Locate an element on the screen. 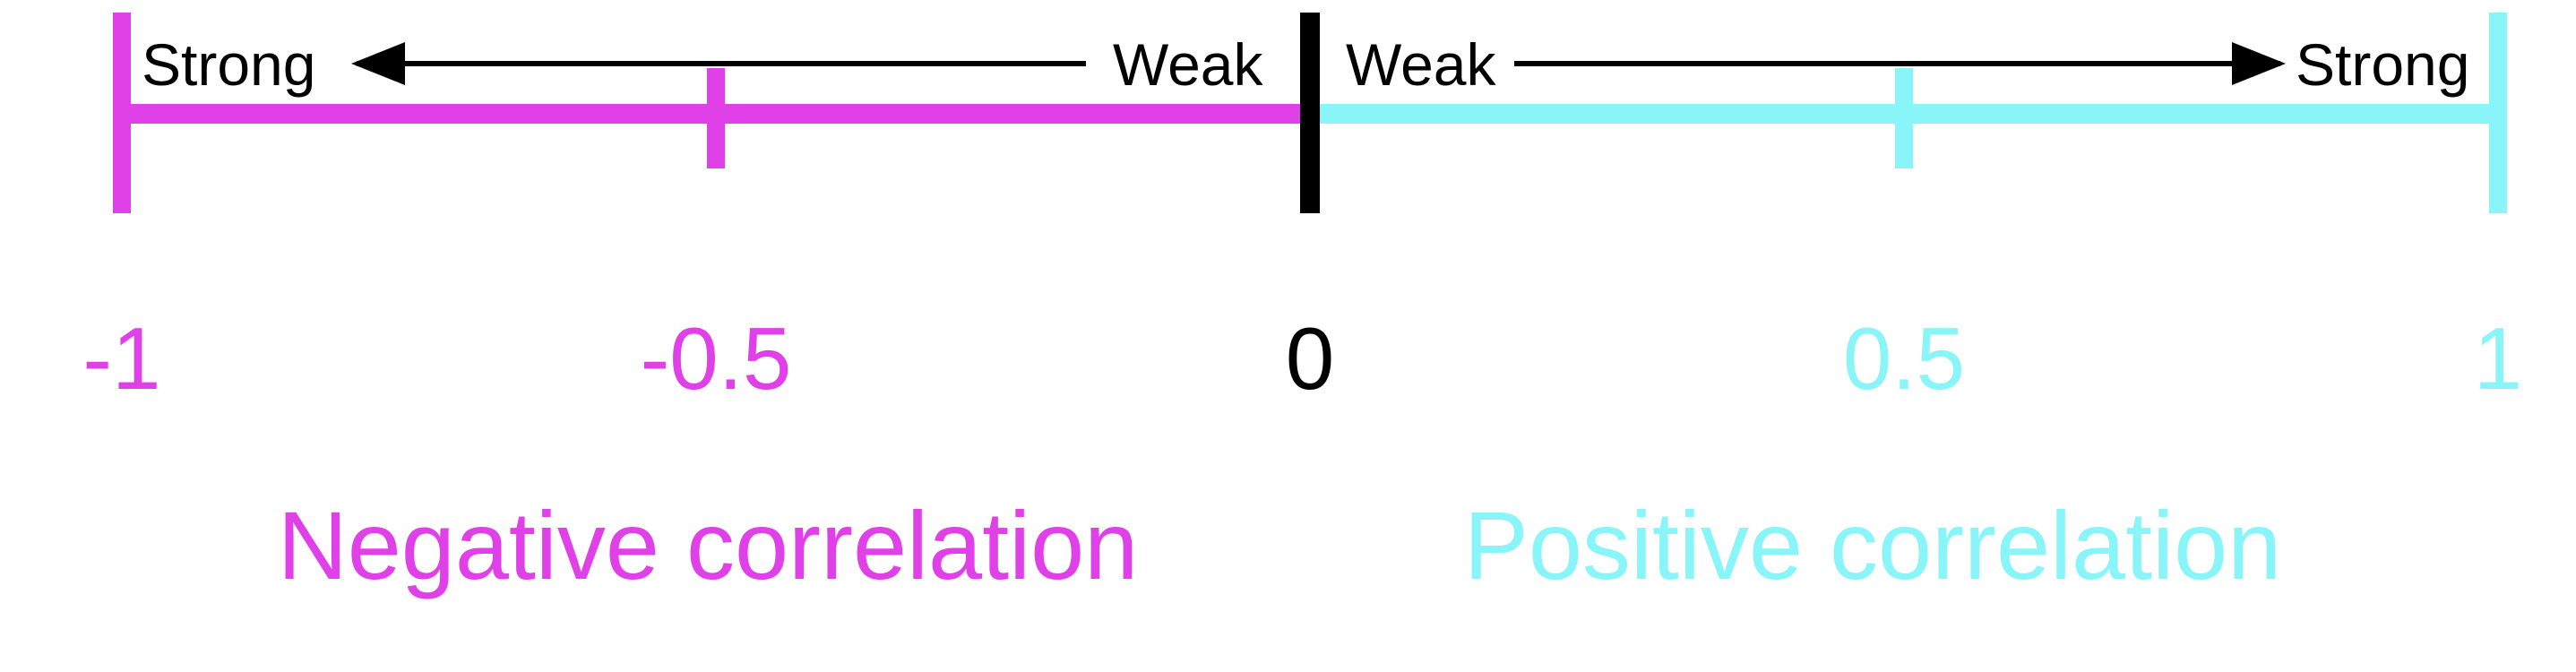 This screenshot has width=2576, height=672. tick-label: 0 is located at coordinates (1310, 359).